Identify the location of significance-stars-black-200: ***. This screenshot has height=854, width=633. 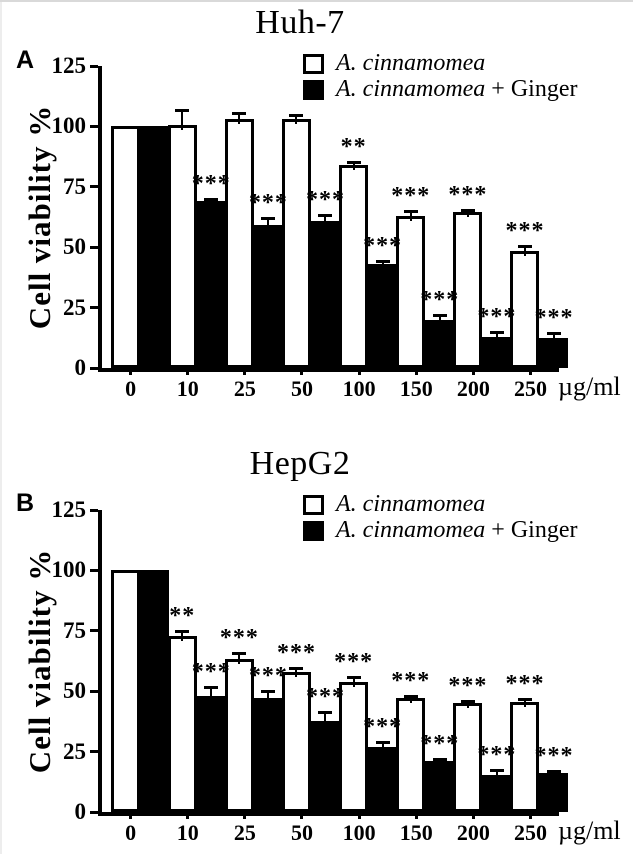
(497, 316).